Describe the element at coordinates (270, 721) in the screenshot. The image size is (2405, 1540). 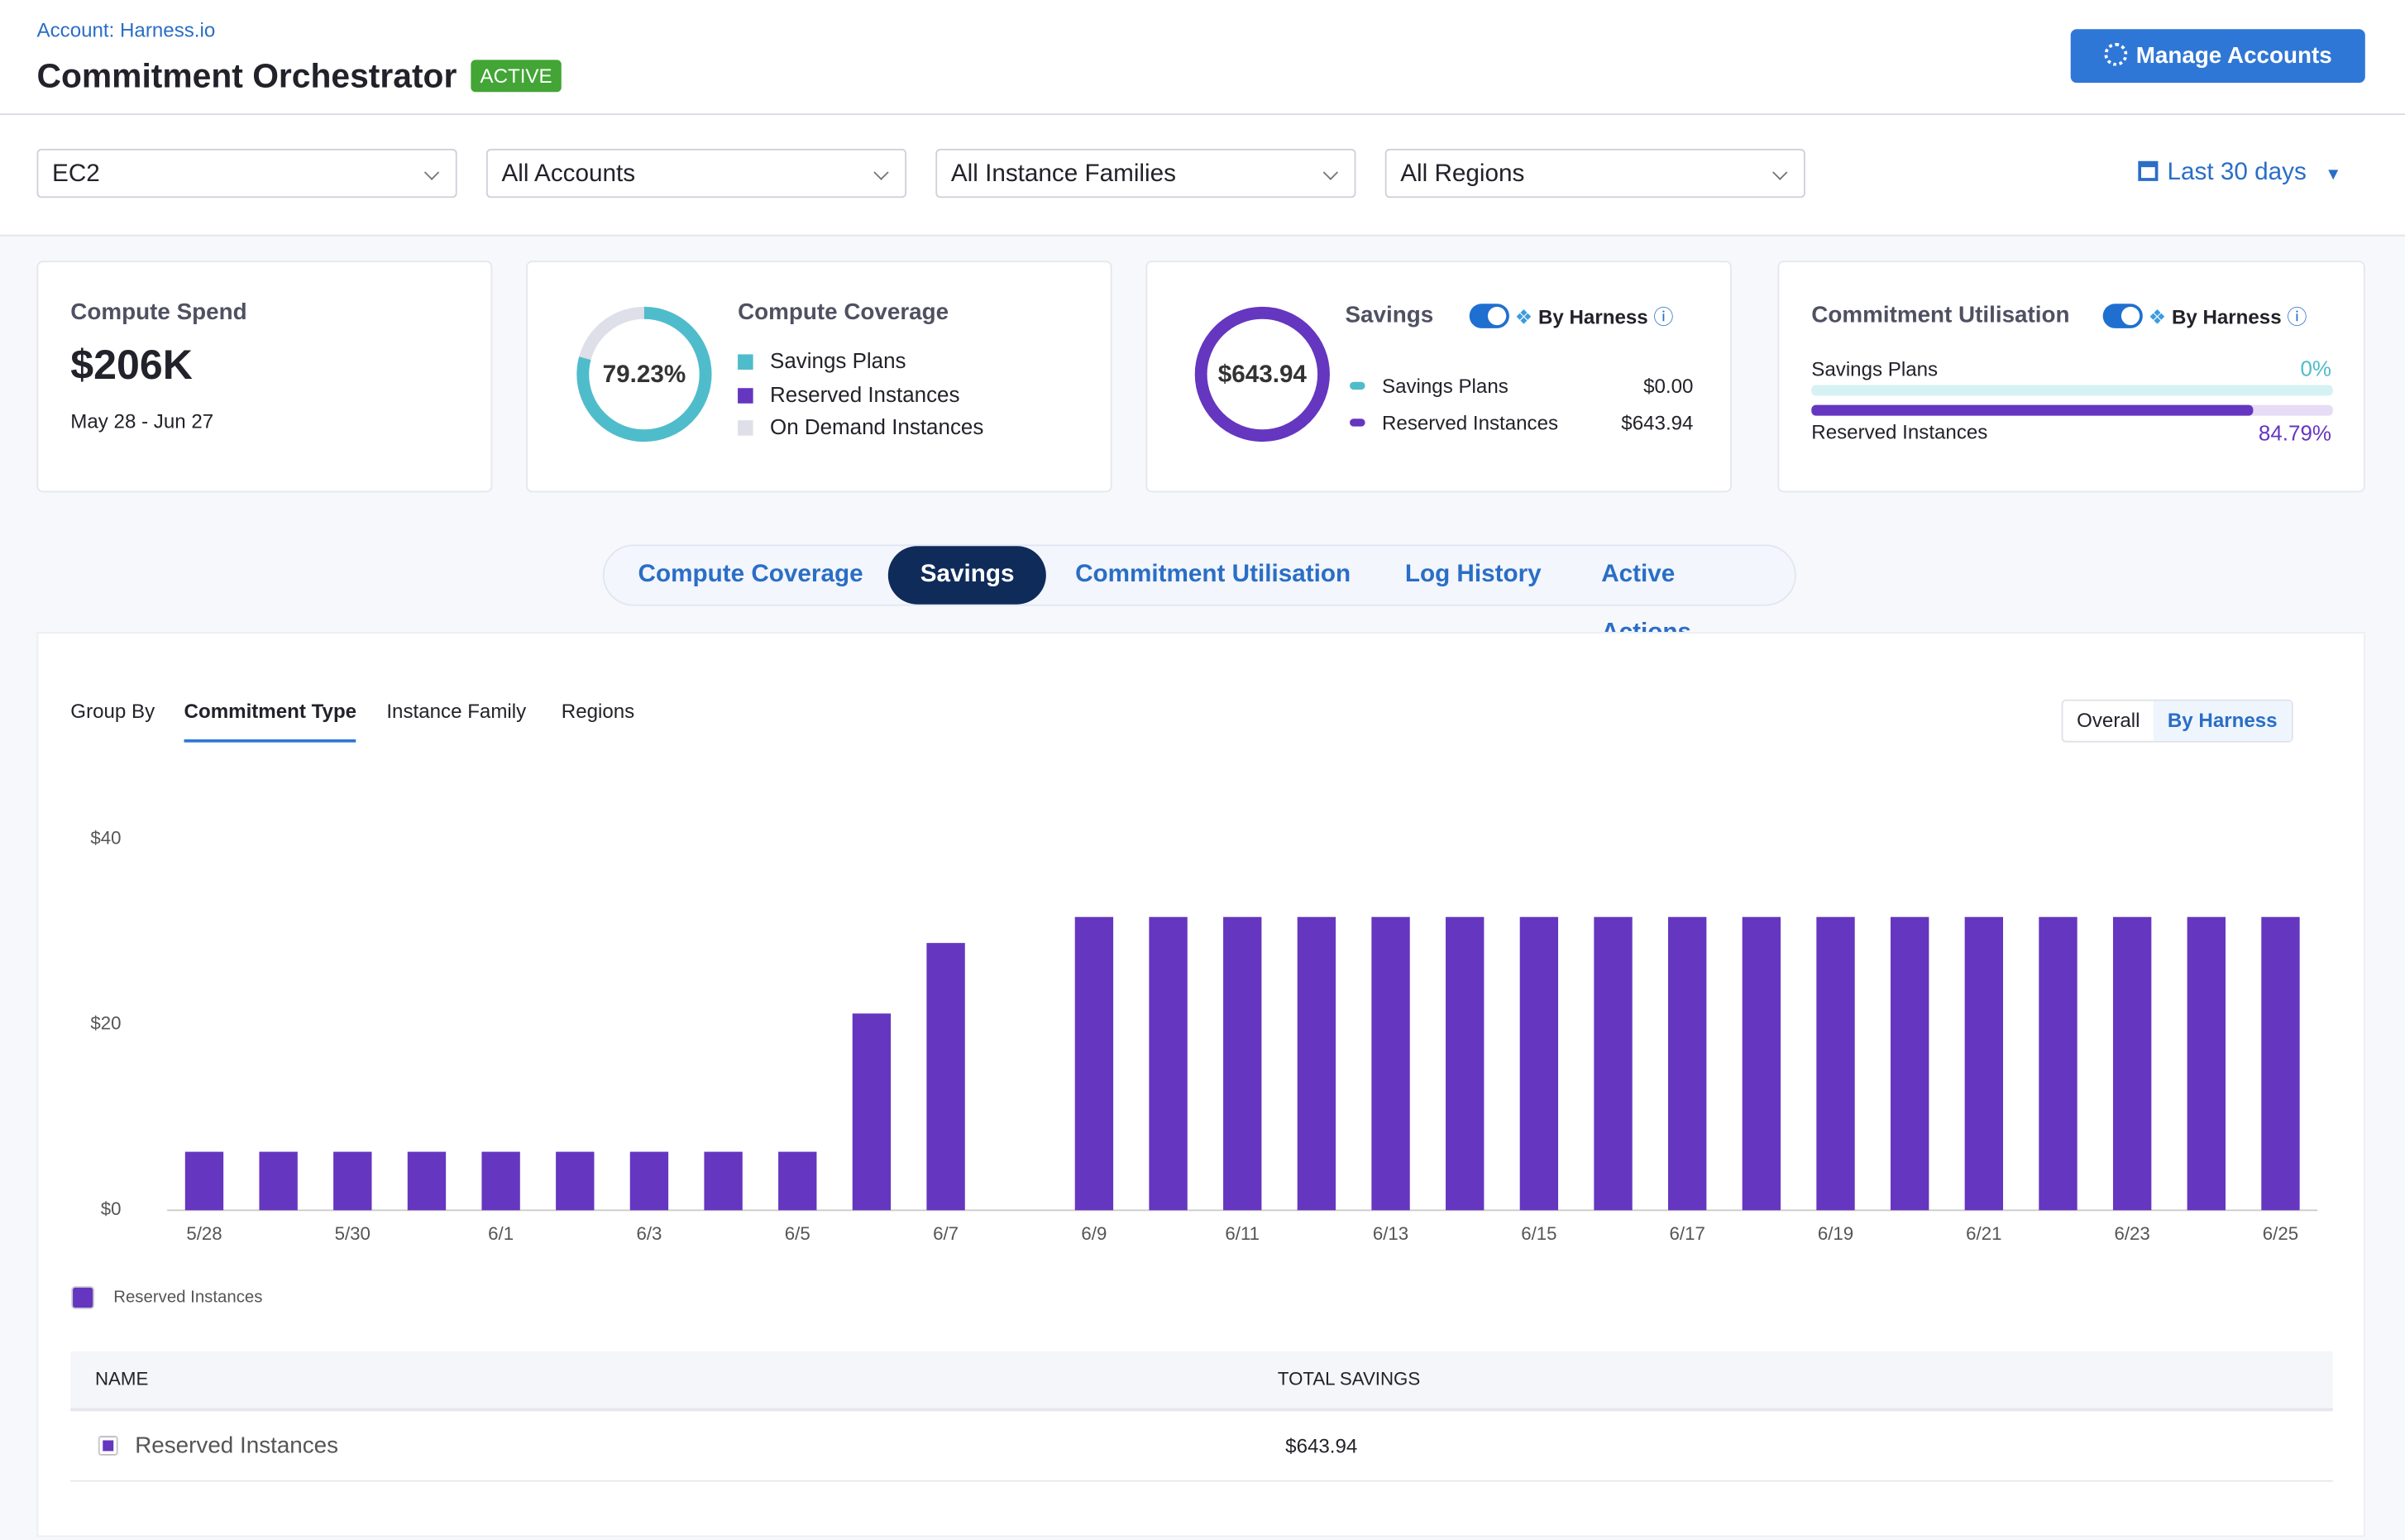
I see `group-option-active: Commitment Type` at that location.